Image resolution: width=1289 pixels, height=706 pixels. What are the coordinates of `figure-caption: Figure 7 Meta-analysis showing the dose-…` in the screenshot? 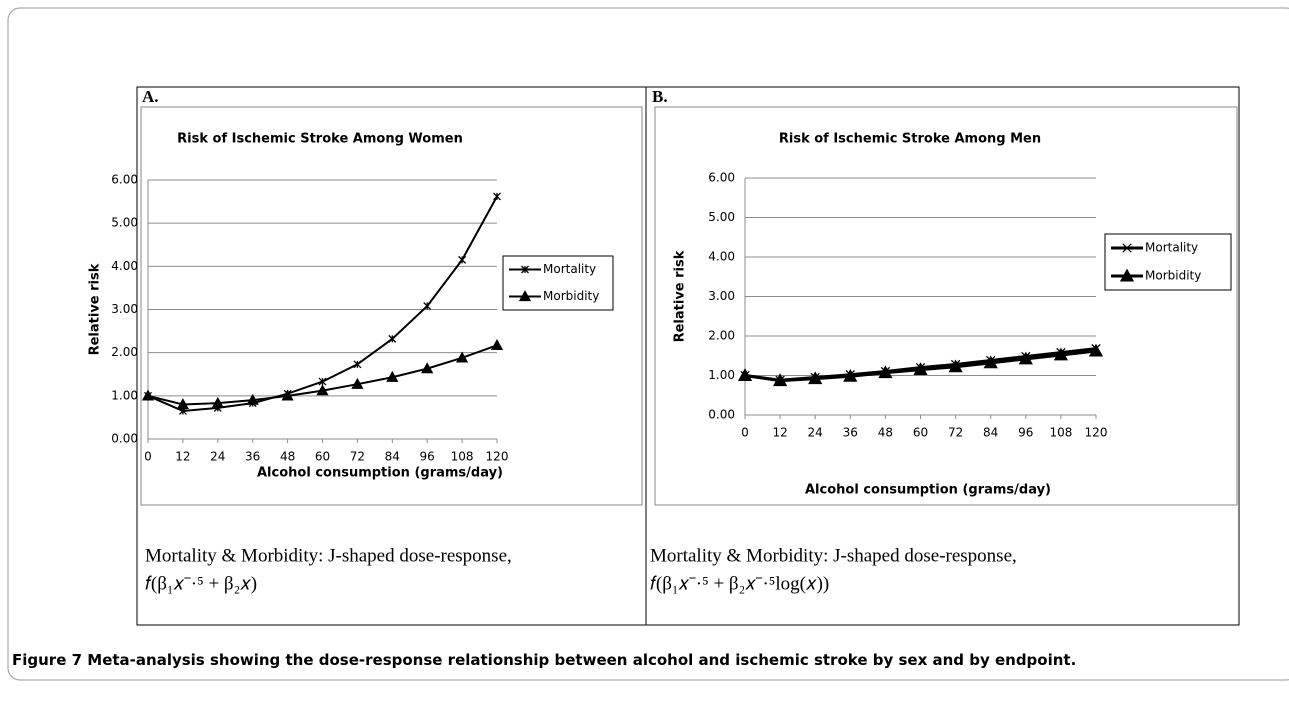 It's located at (544, 660).